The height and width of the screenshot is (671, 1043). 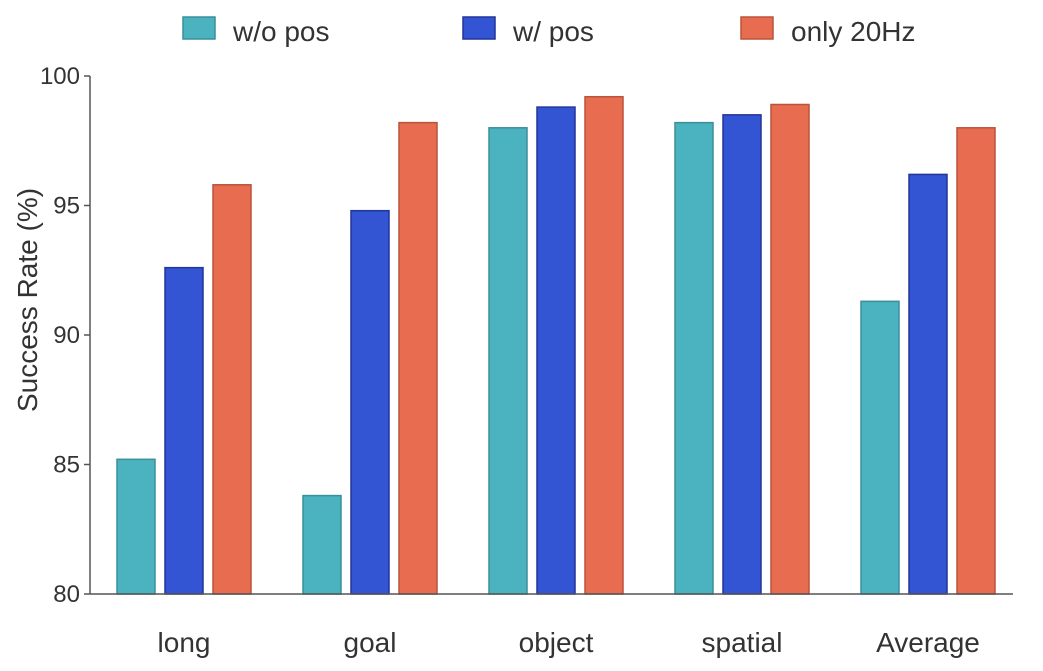 I want to click on x-tick-labels: long goal object spatial Average, so click(x=569, y=642).